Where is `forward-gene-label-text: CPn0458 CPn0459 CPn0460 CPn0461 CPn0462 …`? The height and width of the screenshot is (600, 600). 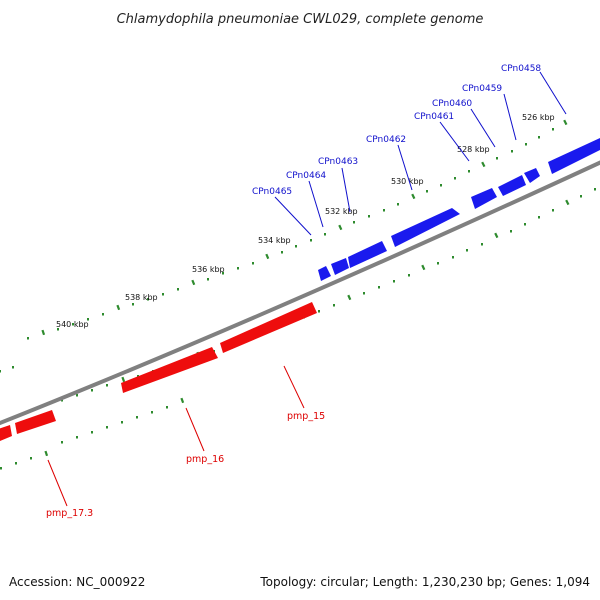 forward-gene-label-text: CPn0458 CPn0459 CPn0460 CPn0461 CPn0462 … is located at coordinates (396, 130).